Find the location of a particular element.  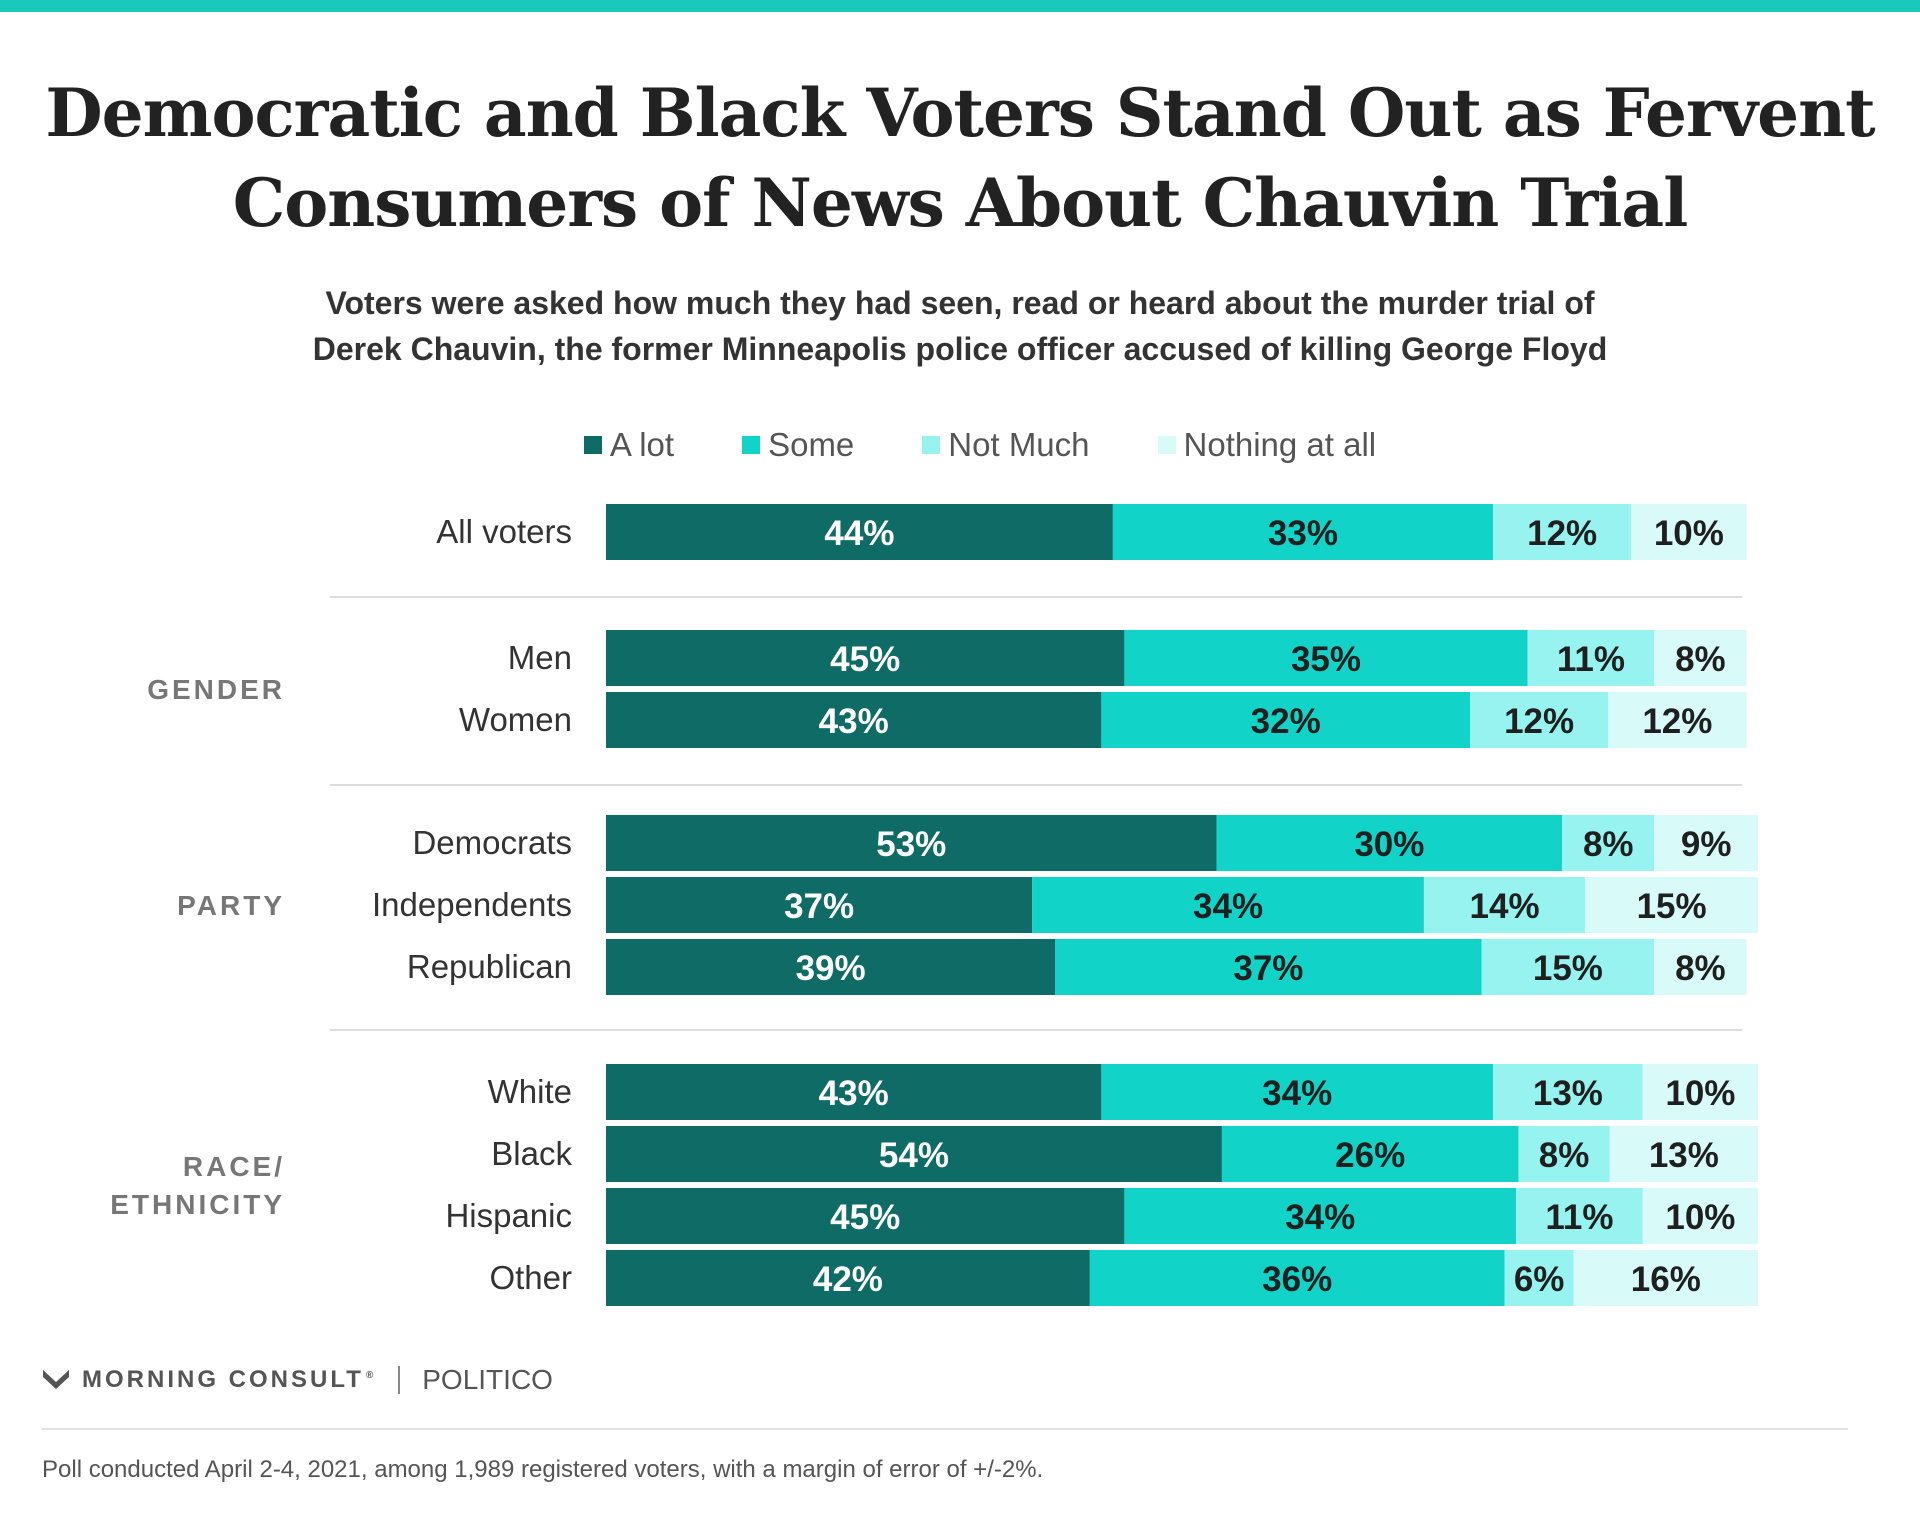

legend-label: A lot is located at coordinates (642, 444).